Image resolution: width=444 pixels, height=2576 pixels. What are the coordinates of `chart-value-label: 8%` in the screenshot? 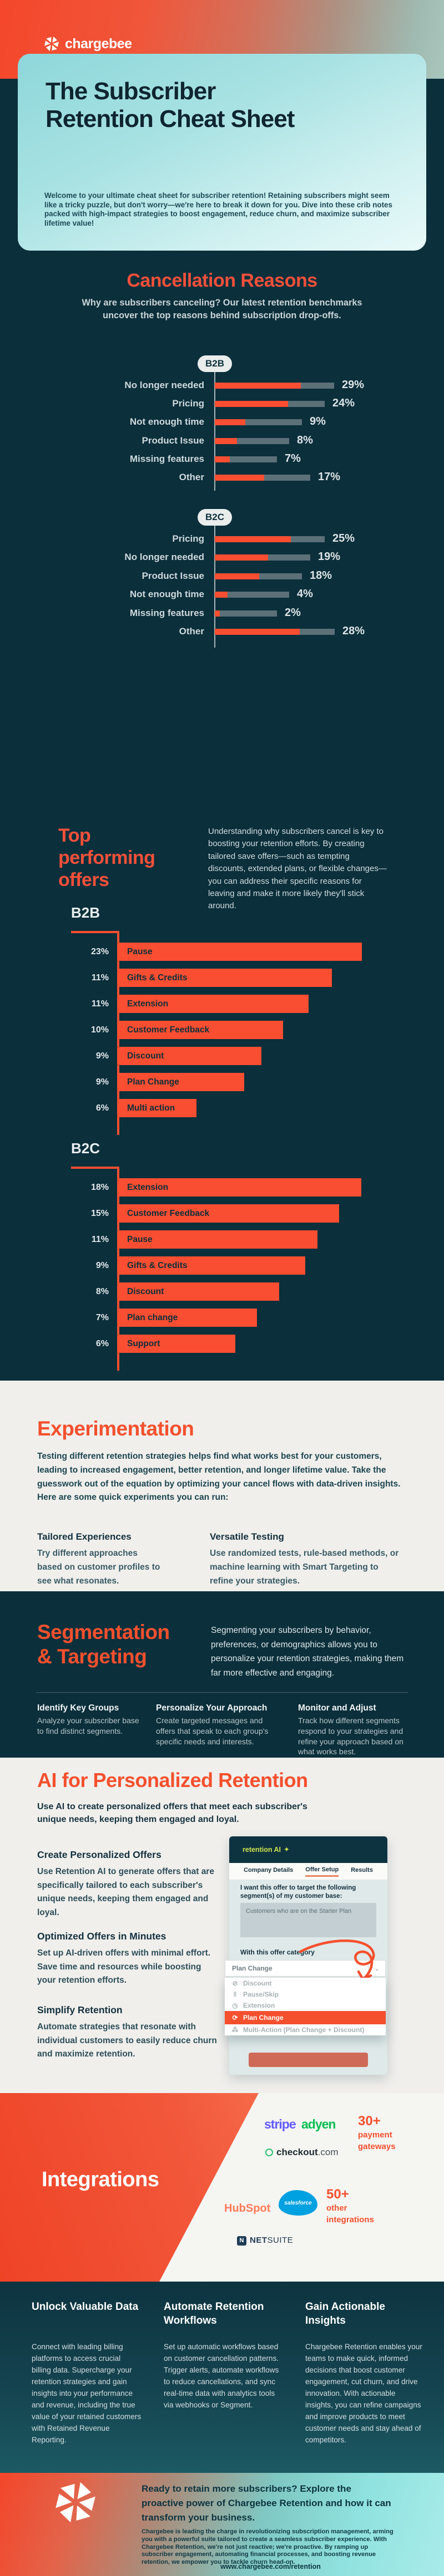 It's located at (102, 1291).